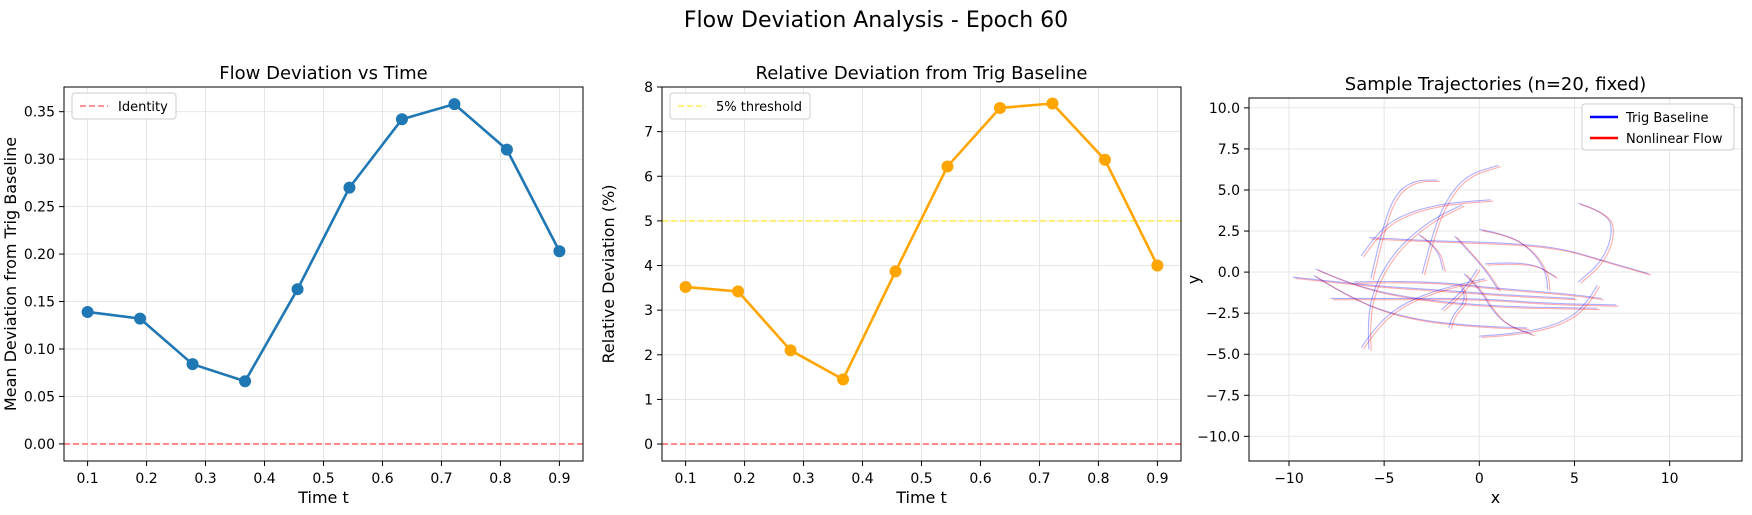 This screenshot has width=1752, height=515. I want to click on y-tick-label: 2, so click(648, 356).